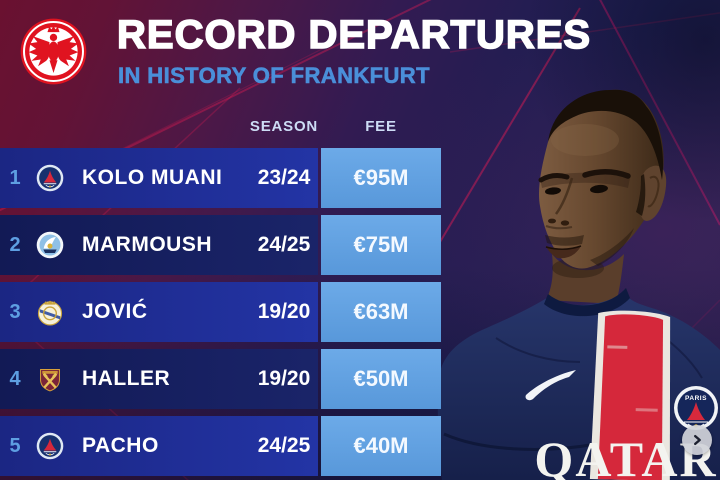  What do you see at coordinates (50, 245) in the screenshot?
I see `man-city-badge-icon` at bounding box center [50, 245].